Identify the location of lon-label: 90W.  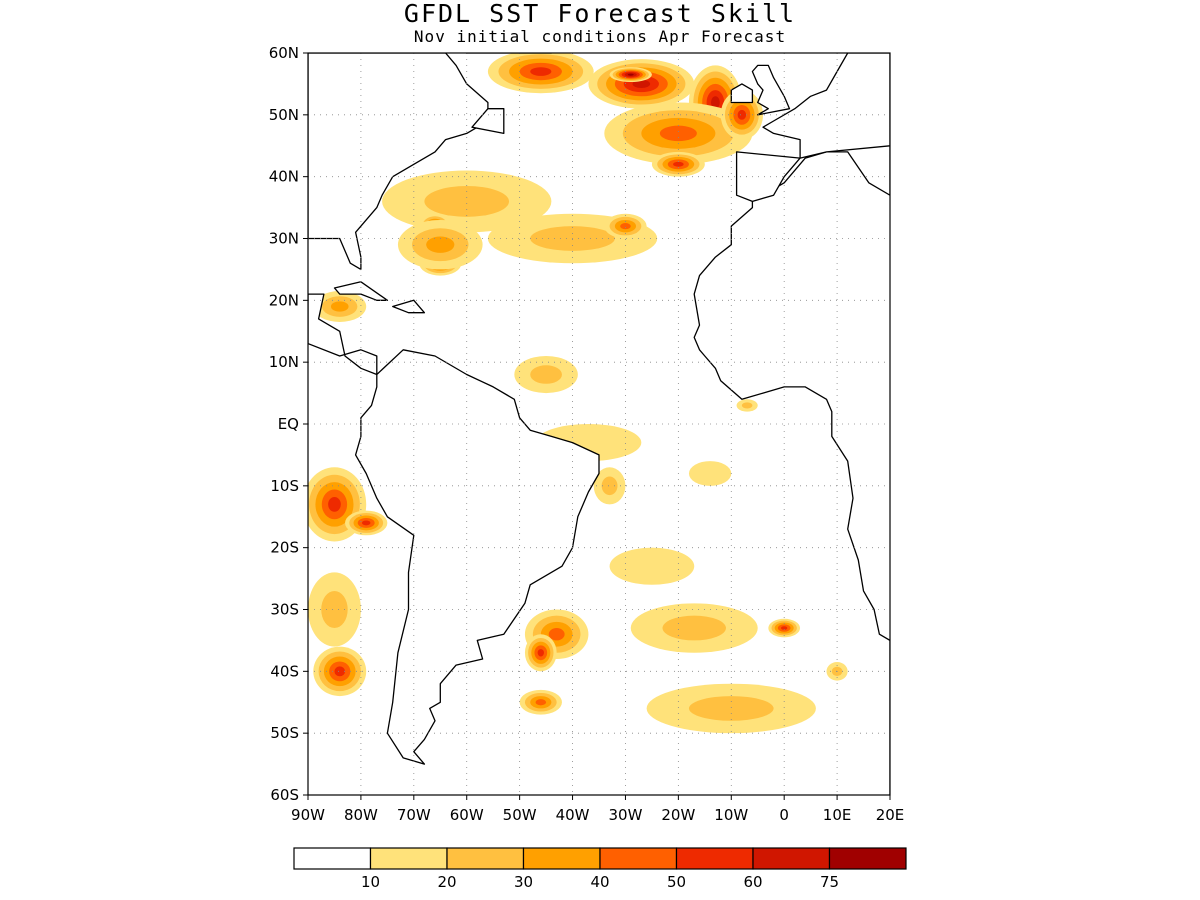
(308, 815).